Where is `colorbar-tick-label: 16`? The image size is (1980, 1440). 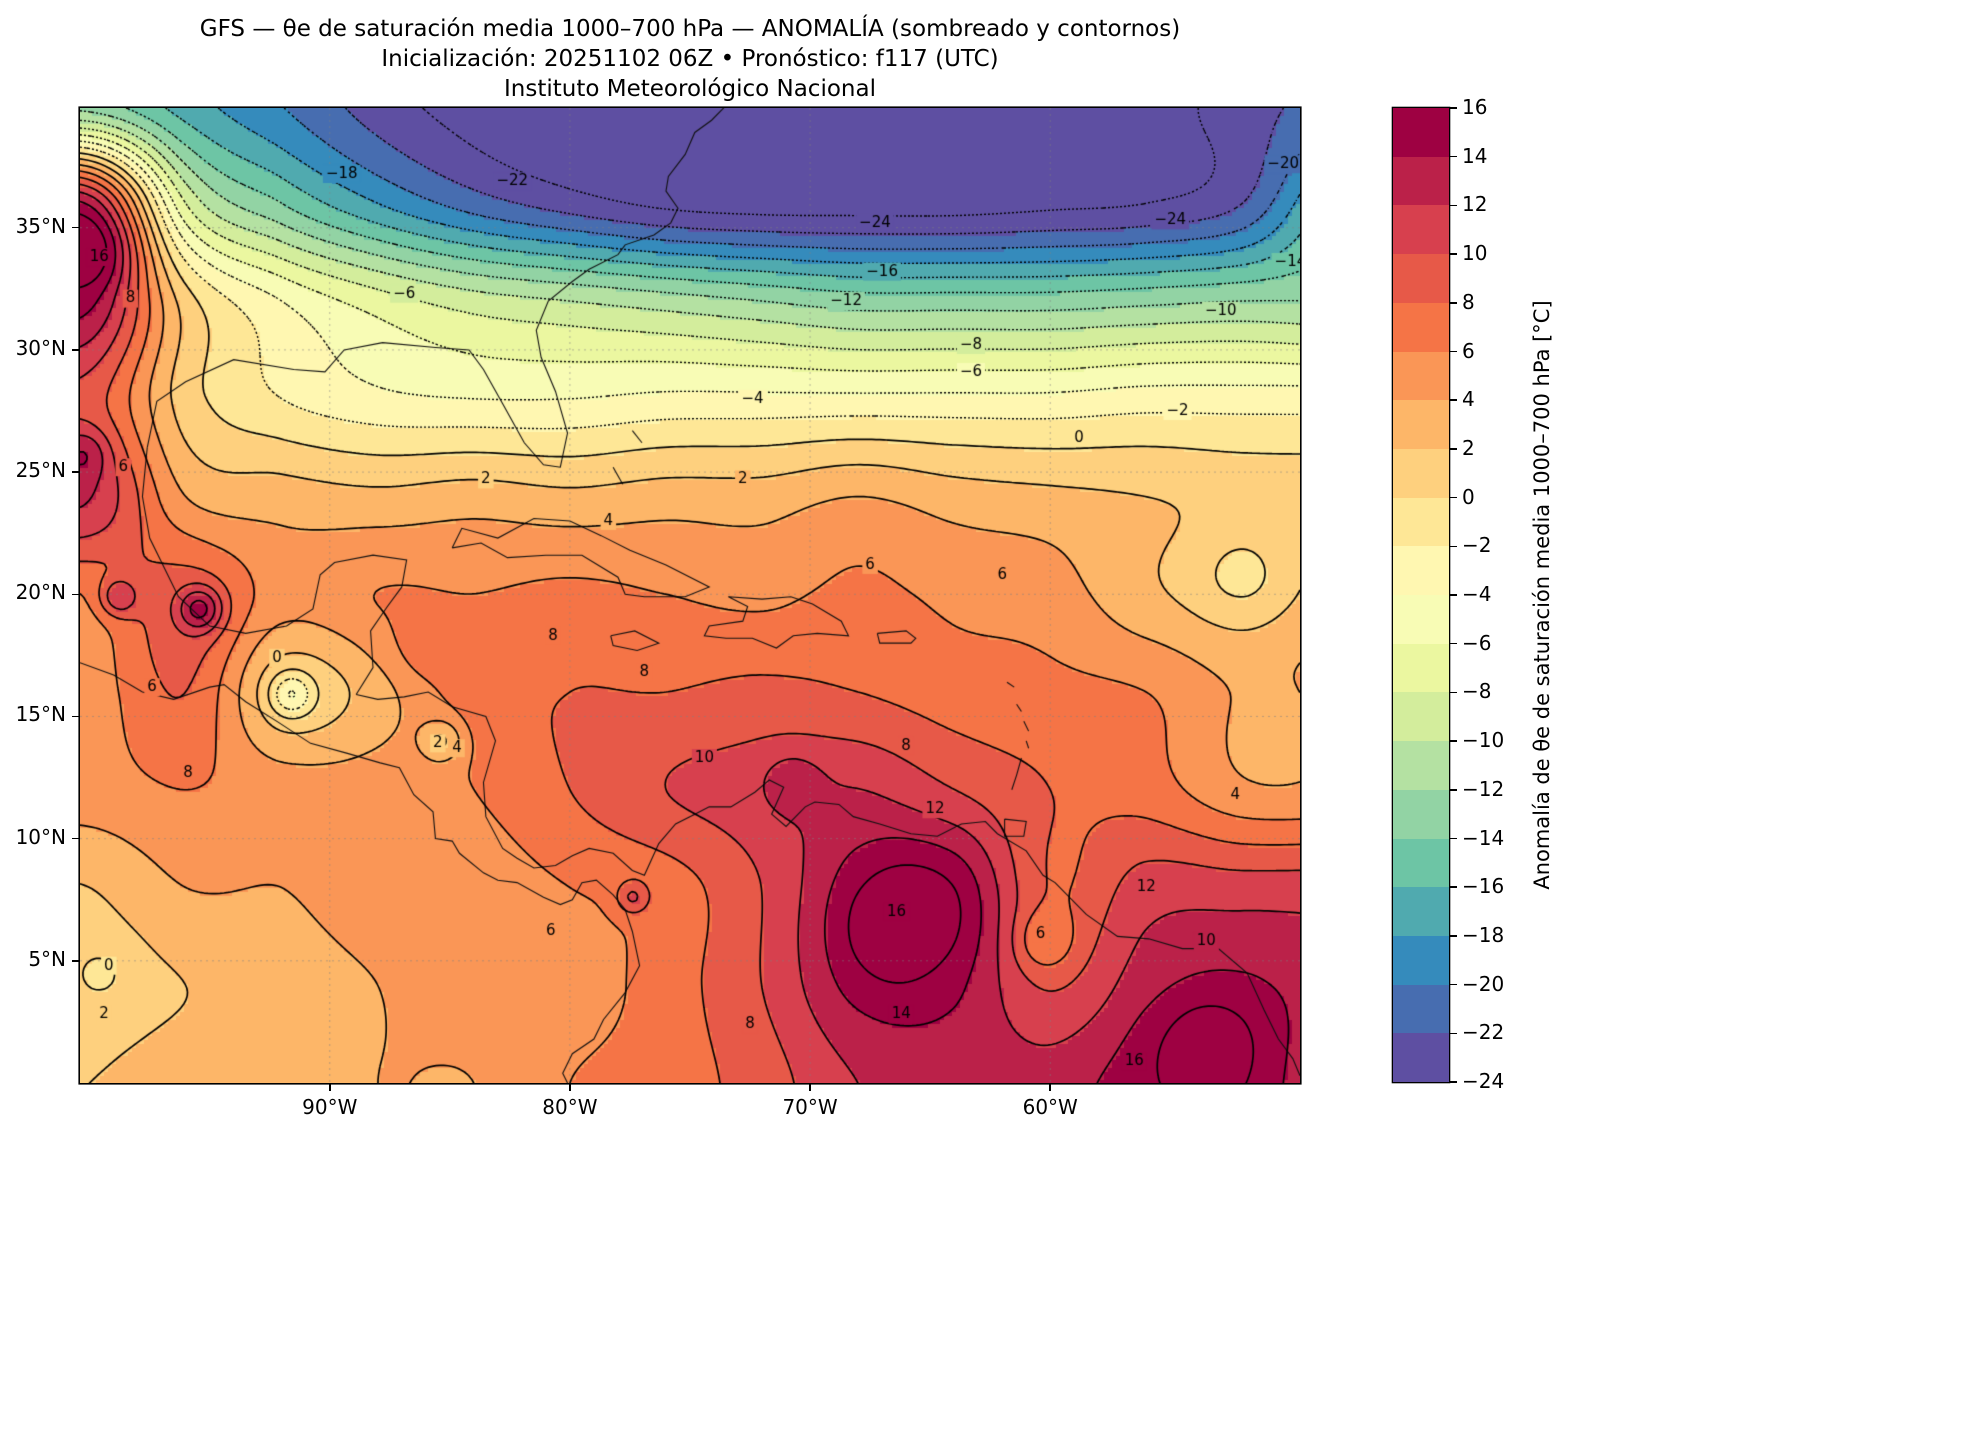 colorbar-tick-label: 16 is located at coordinates (1475, 107).